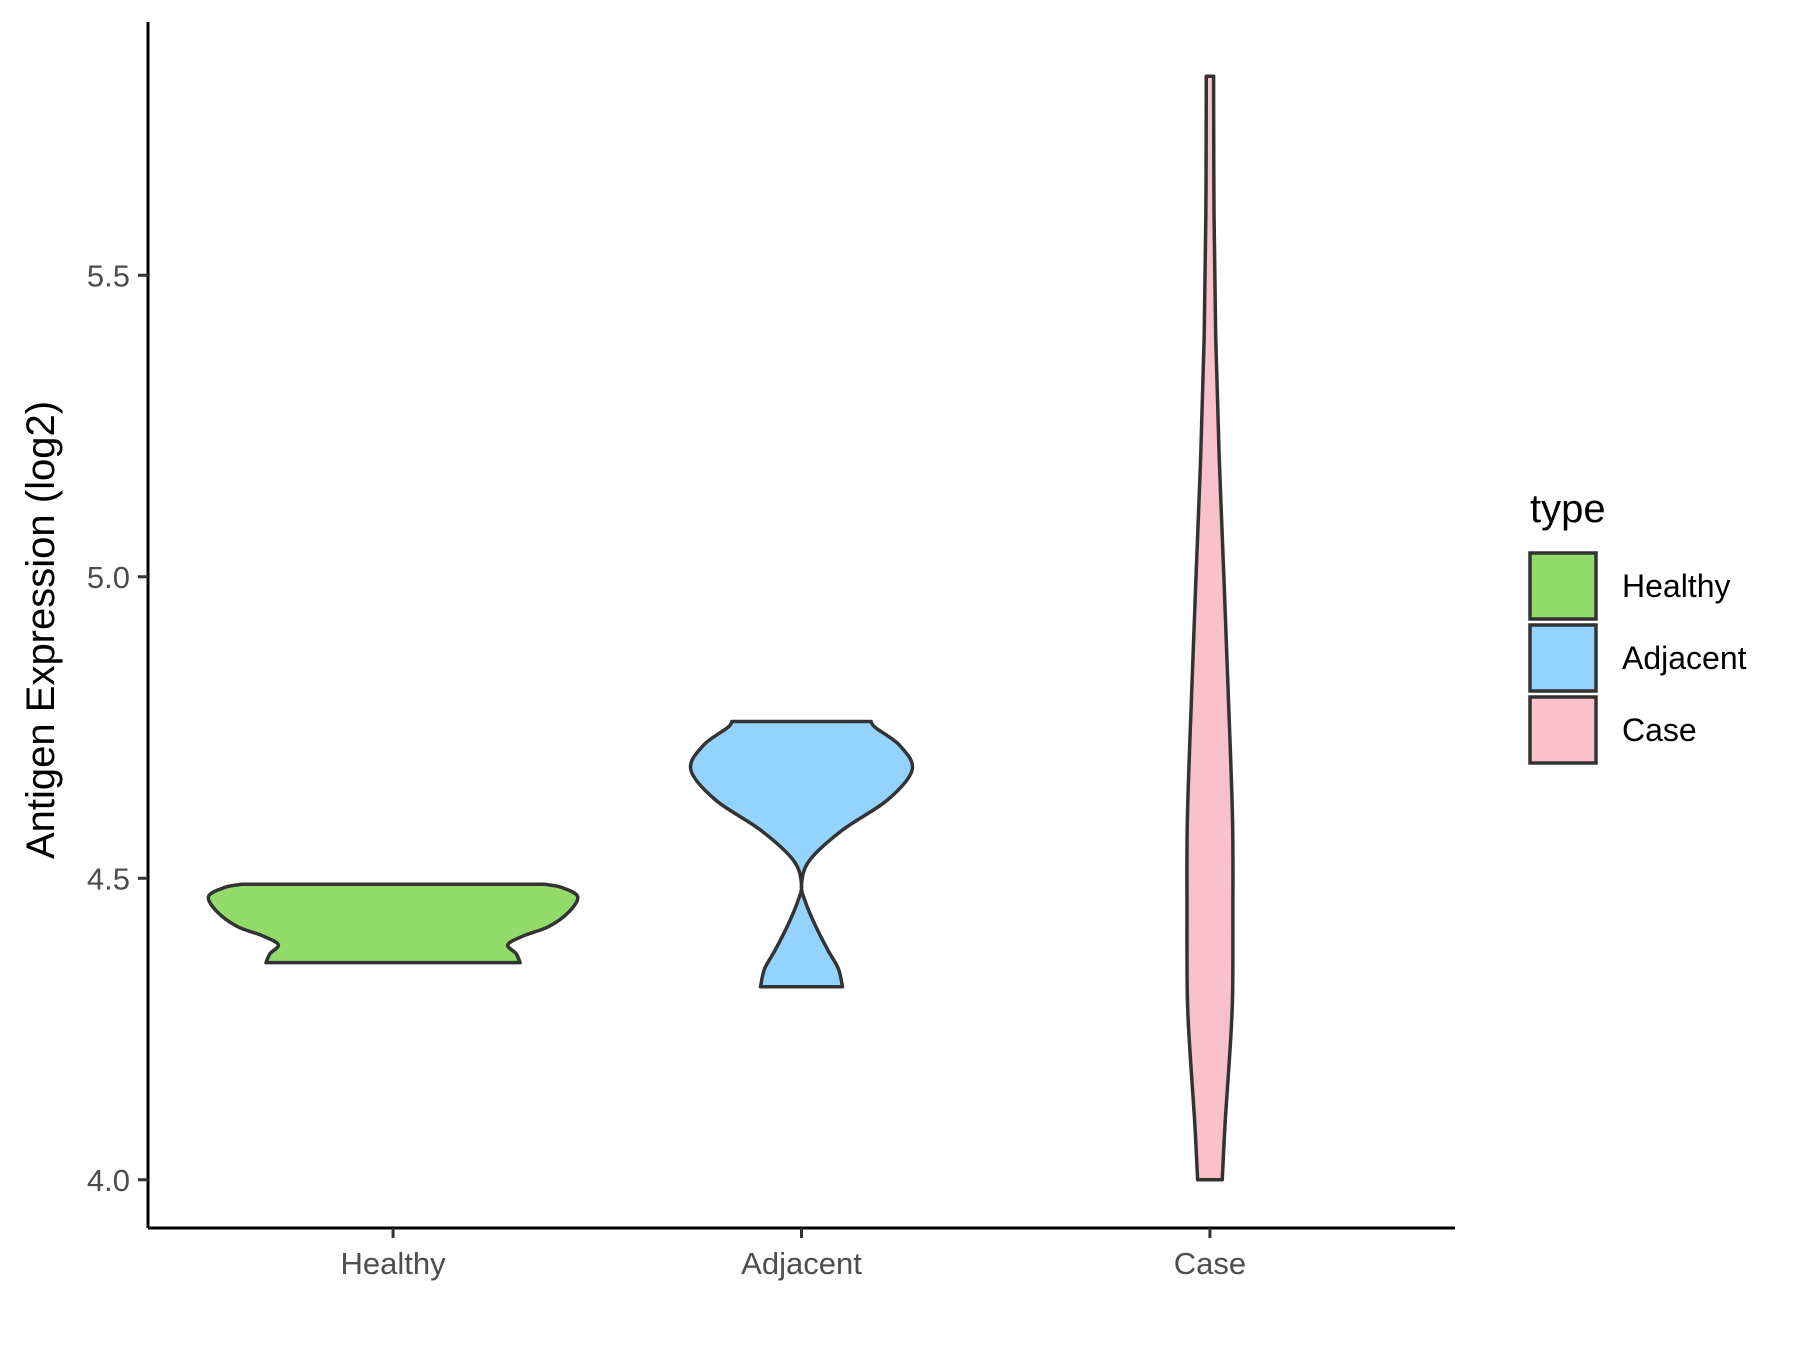 The height and width of the screenshot is (1350, 1800). I want to click on violin-case, so click(1210, 628).